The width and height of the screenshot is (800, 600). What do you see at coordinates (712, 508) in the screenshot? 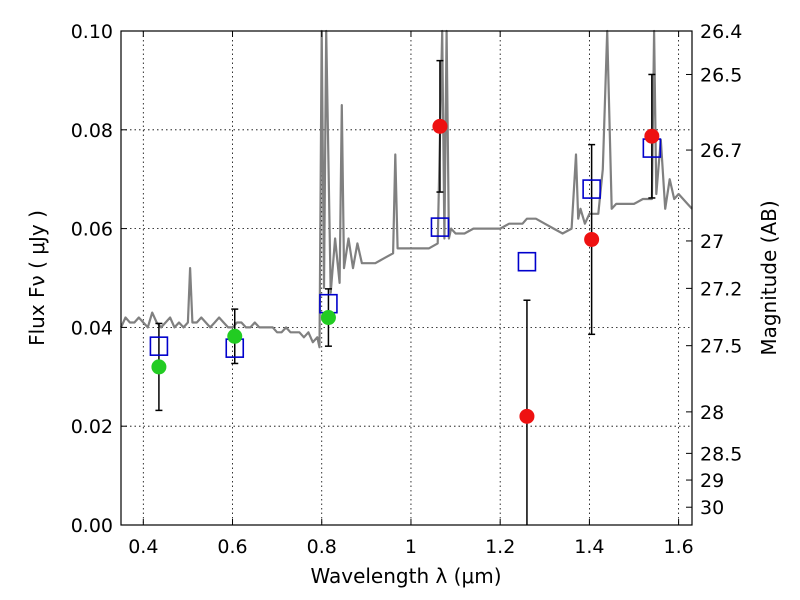
I see `right-tick-label: 30` at bounding box center [712, 508].